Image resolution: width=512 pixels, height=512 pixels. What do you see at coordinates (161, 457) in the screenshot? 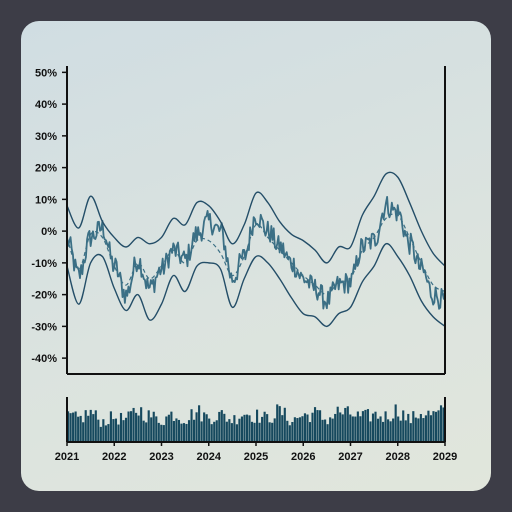
I see `x-tick-label: 2023` at bounding box center [161, 457].